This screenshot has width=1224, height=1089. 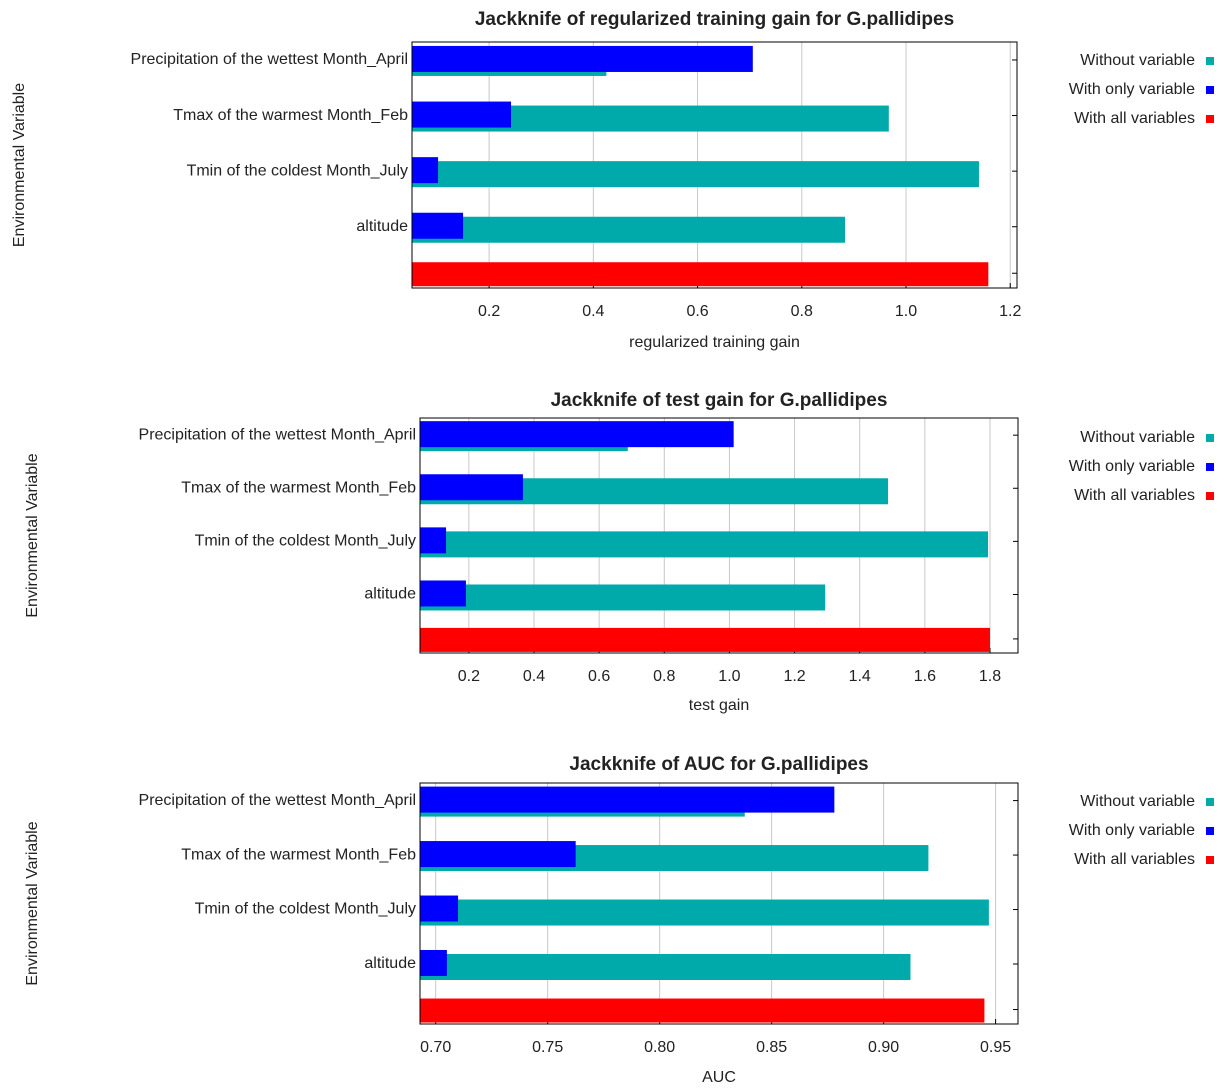 I want to click on x-tick-label: 0.75, so click(x=547, y=1047).